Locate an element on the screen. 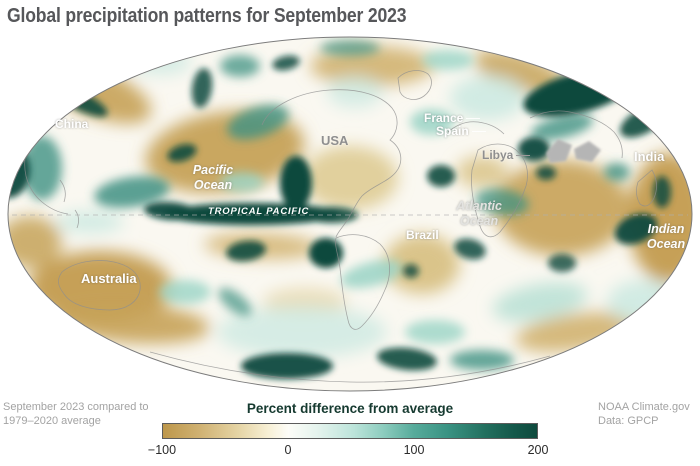  spain-callout-line is located at coordinates (478, 131).